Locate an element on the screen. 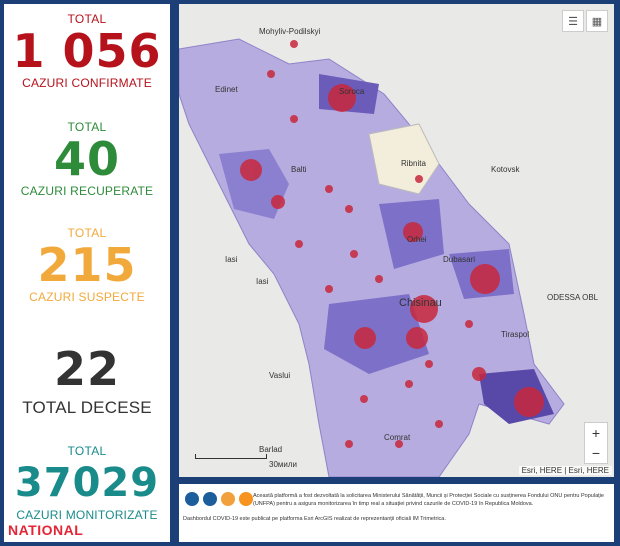 The height and width of the screenshot is (546, 620). stat-monitored: TOTAL 37029 CAZURI MONITORIZATE is located at coordinates (87, 483).